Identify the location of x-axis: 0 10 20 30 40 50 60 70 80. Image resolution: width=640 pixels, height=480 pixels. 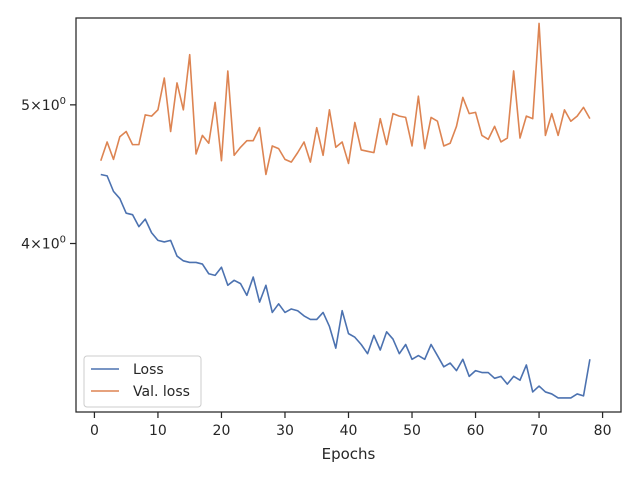
(351, 425).